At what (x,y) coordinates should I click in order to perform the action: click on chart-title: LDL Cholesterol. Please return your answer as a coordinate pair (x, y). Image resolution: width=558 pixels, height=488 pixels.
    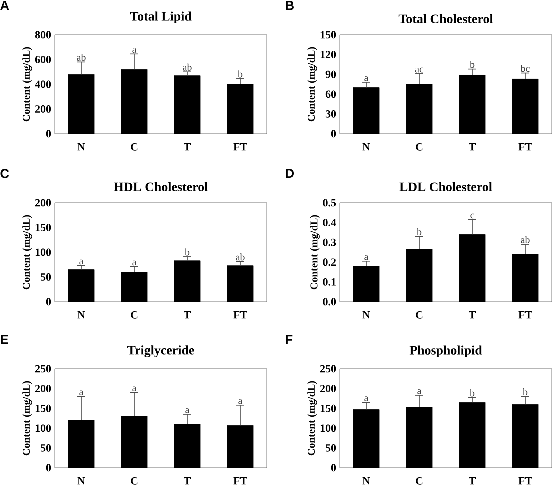
    Looking at the image, I should click on (446, 187).